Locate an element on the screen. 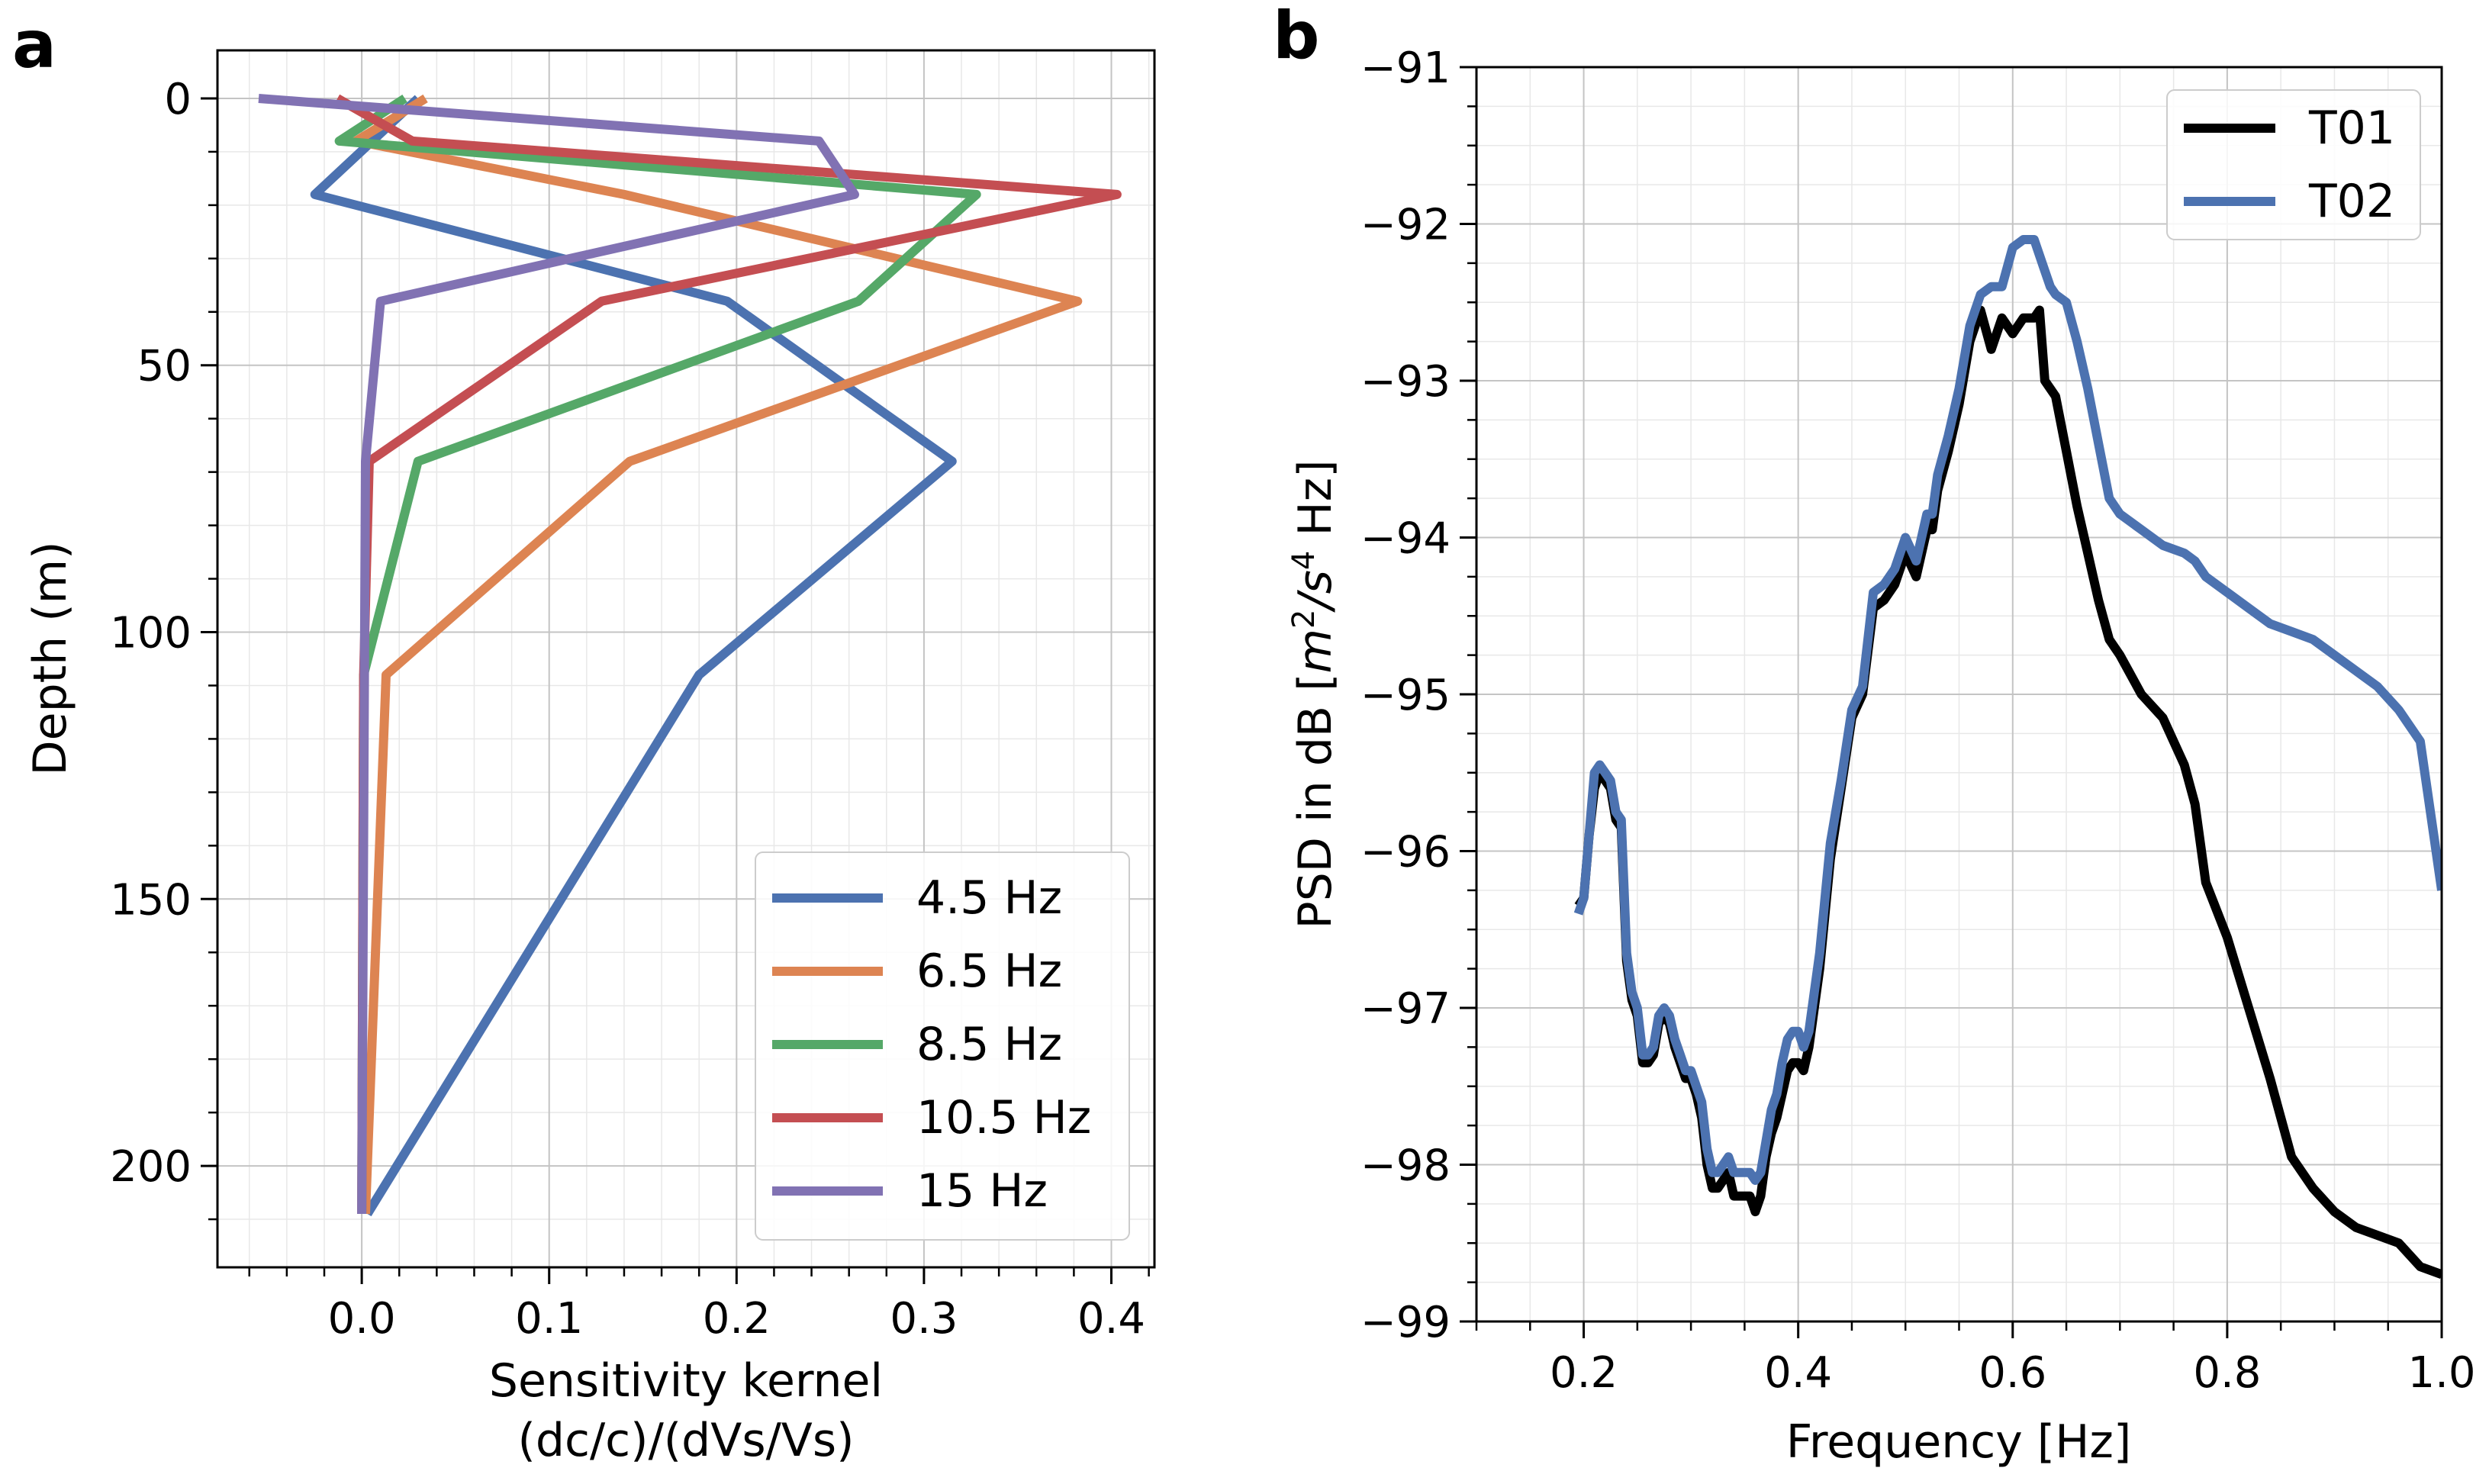  legend-label-t01: T01 is located at coordinates (2352, 128).